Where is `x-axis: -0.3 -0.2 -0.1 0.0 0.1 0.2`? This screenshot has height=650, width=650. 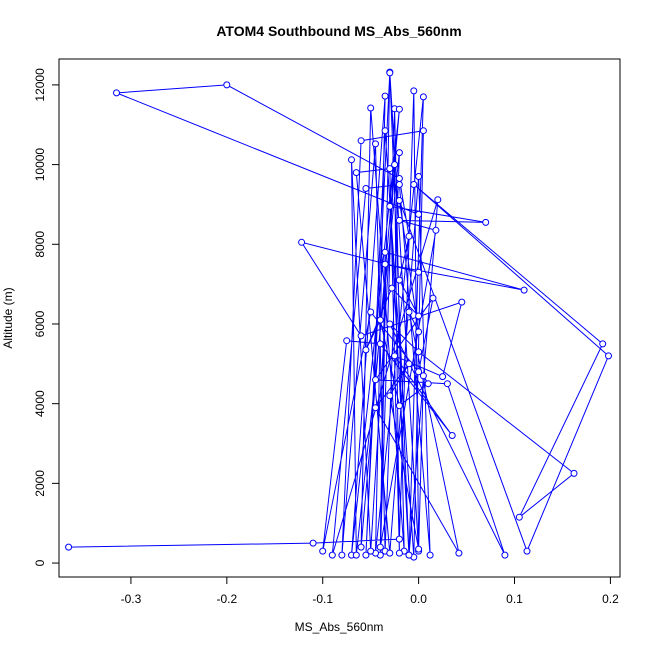 x-axis: -0.3 -0.2 -0.1 0.0 0.1 0.2 is located at coordinates (370, 591).